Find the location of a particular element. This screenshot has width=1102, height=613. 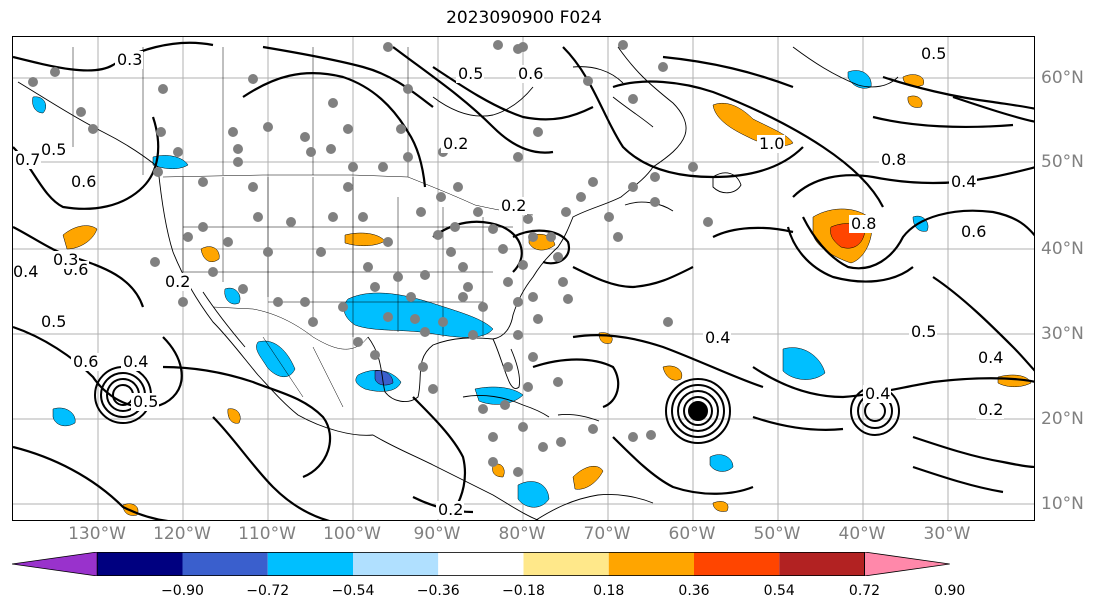

longitude-label: 50°W is located at coordinates (777, 534).